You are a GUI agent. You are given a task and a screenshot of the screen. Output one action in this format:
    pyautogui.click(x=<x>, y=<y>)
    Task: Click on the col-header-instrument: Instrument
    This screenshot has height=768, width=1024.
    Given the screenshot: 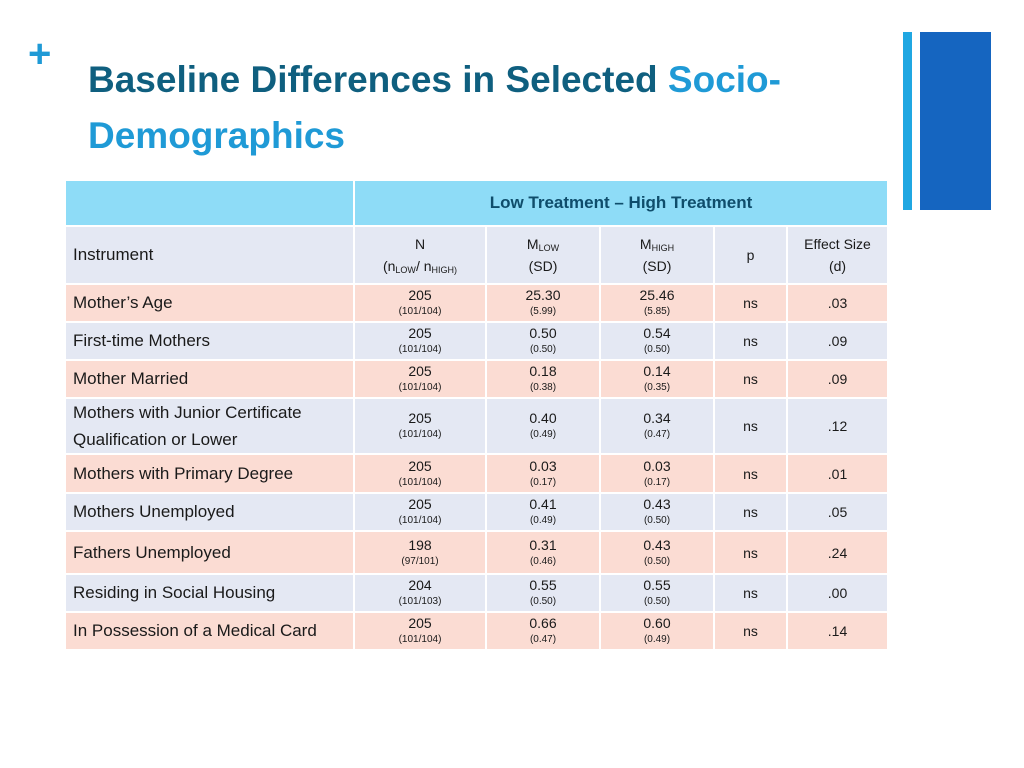 What is the action you would take?
    pyautogui.click(x=209, y=255)
    